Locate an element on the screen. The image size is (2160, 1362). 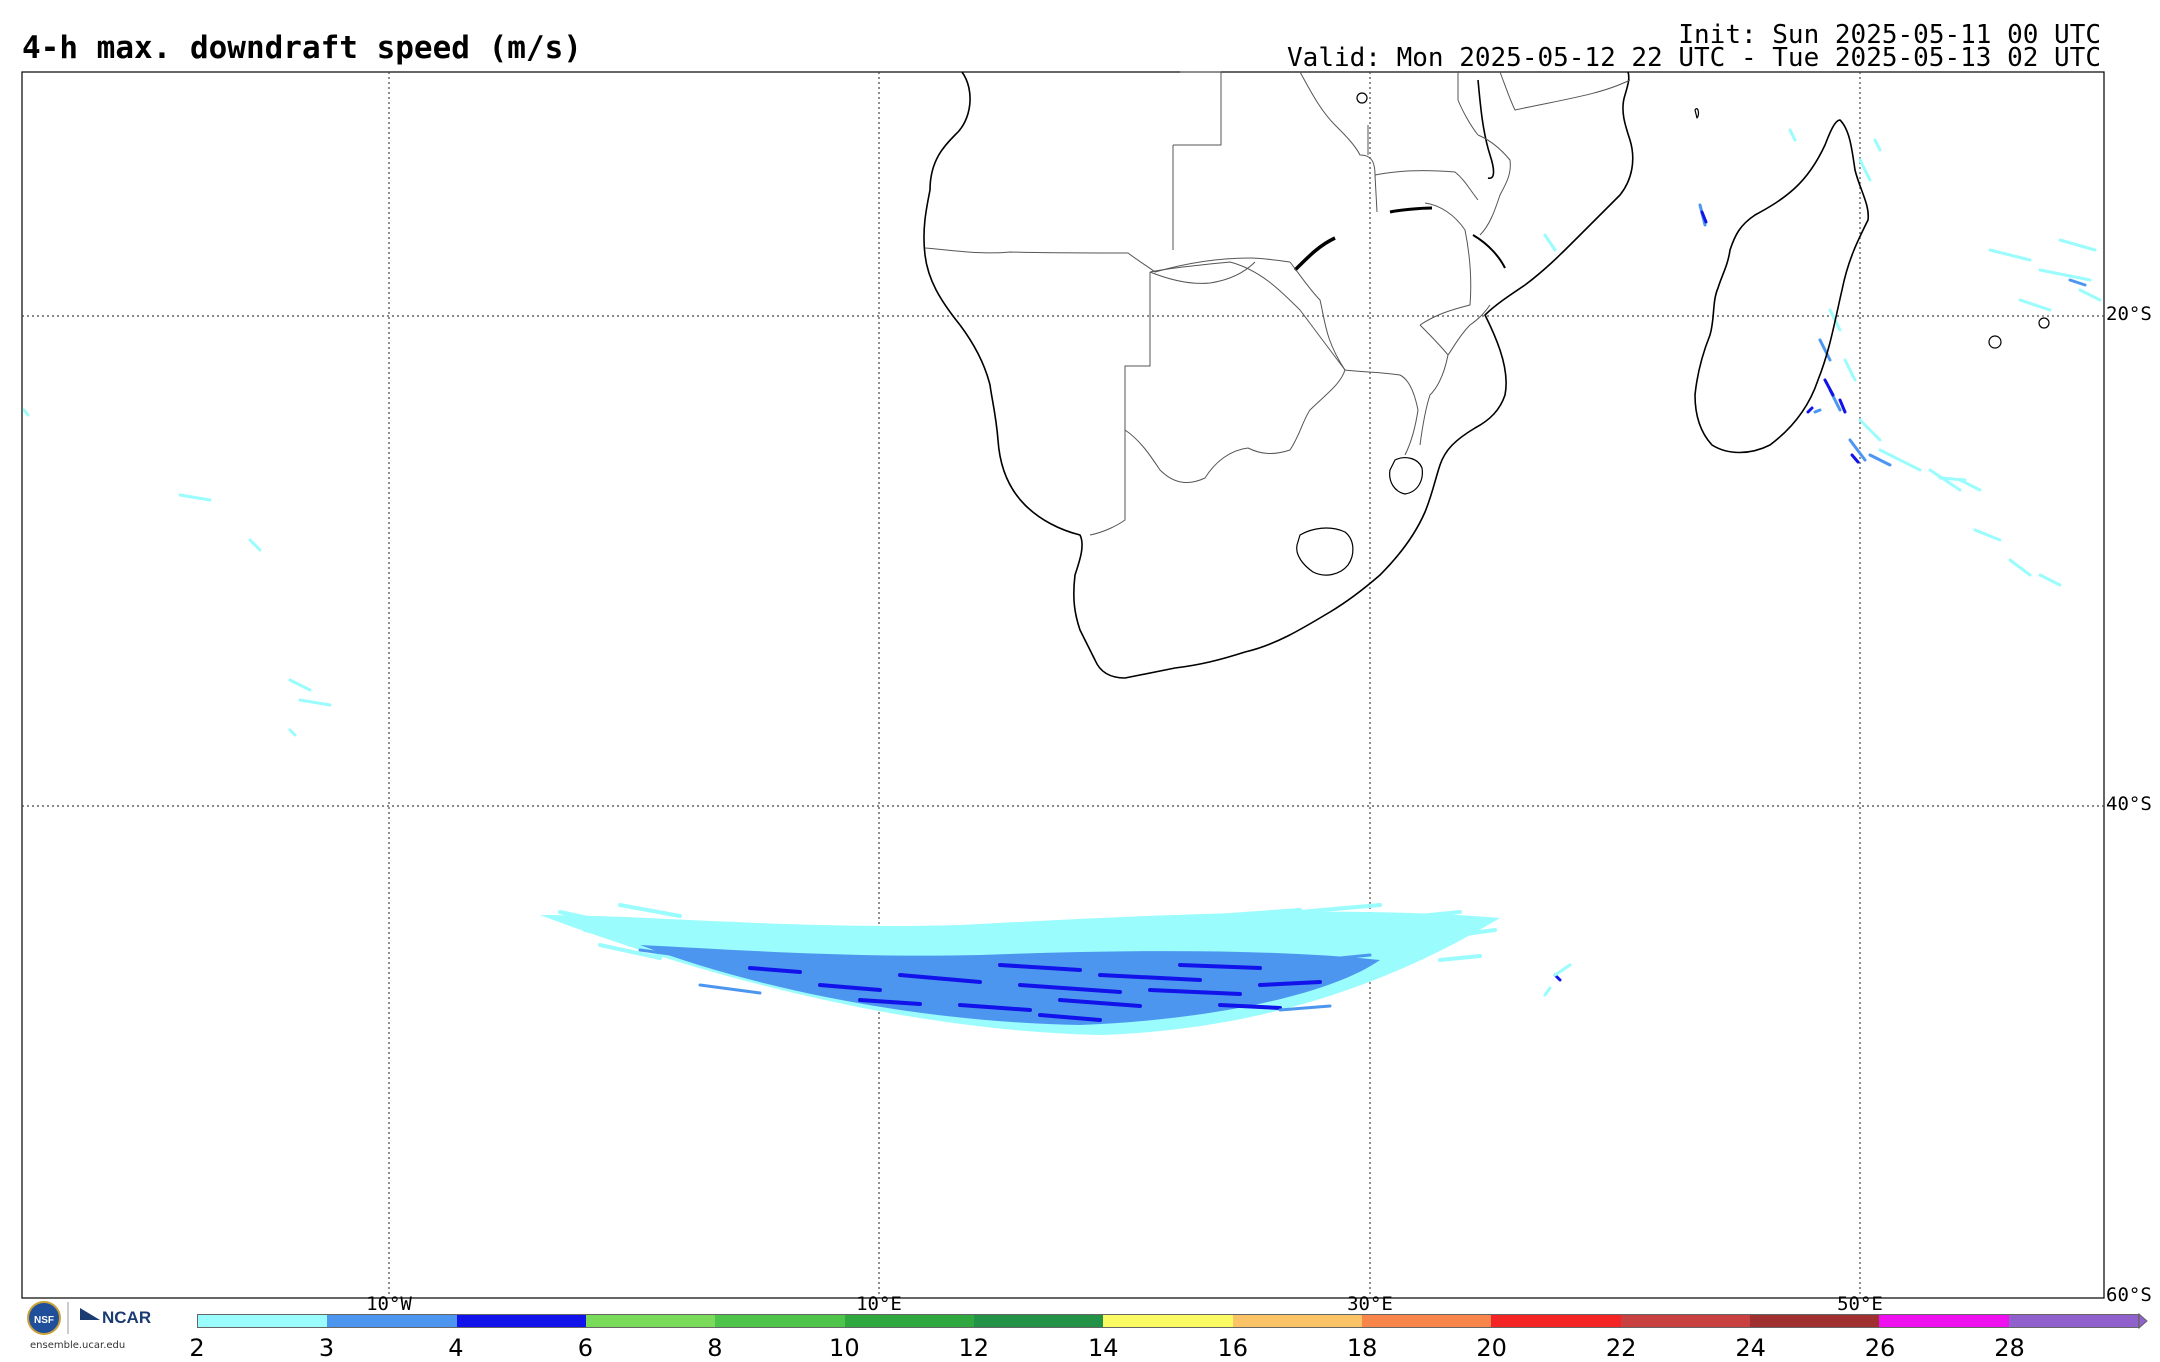
nsf-ncar-logo: NSF is located at coordinates (63, 1318).